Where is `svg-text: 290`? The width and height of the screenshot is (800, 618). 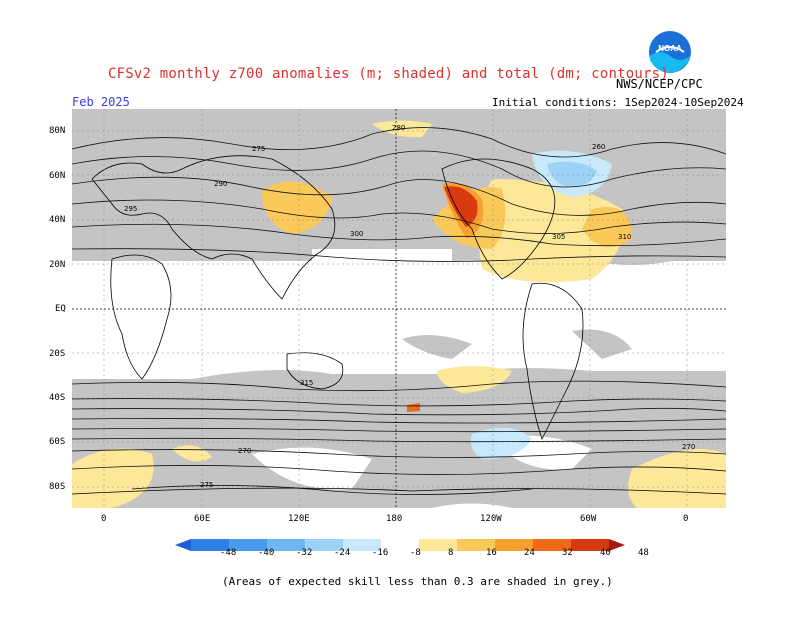 svg-text: 290 is located at coordinates (220, 184).